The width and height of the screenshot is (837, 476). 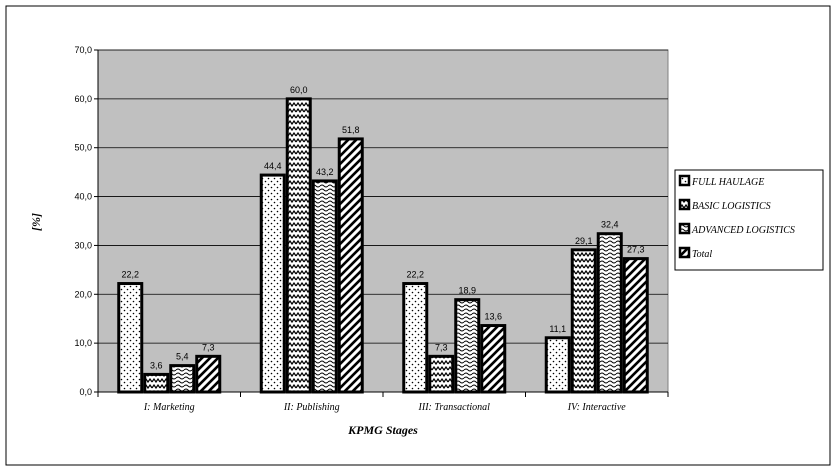 What do you see at coordinates (467, 291) in the screenshot?
I see `data-label: 18,9` at bounding box center [467, 291].